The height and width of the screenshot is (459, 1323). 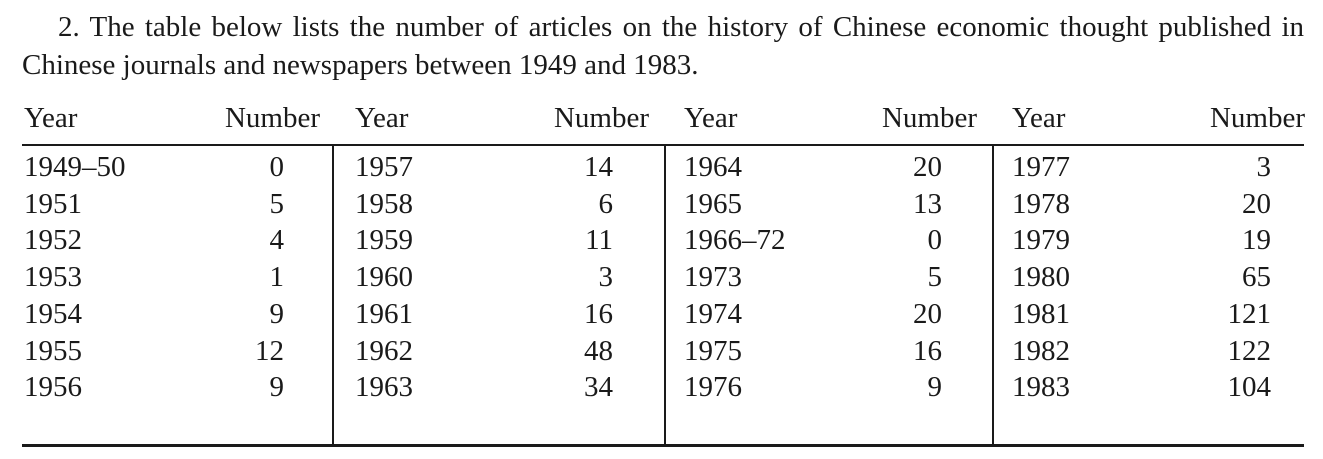 I want to click on number-cell: 13, so click(x=927, y=204).